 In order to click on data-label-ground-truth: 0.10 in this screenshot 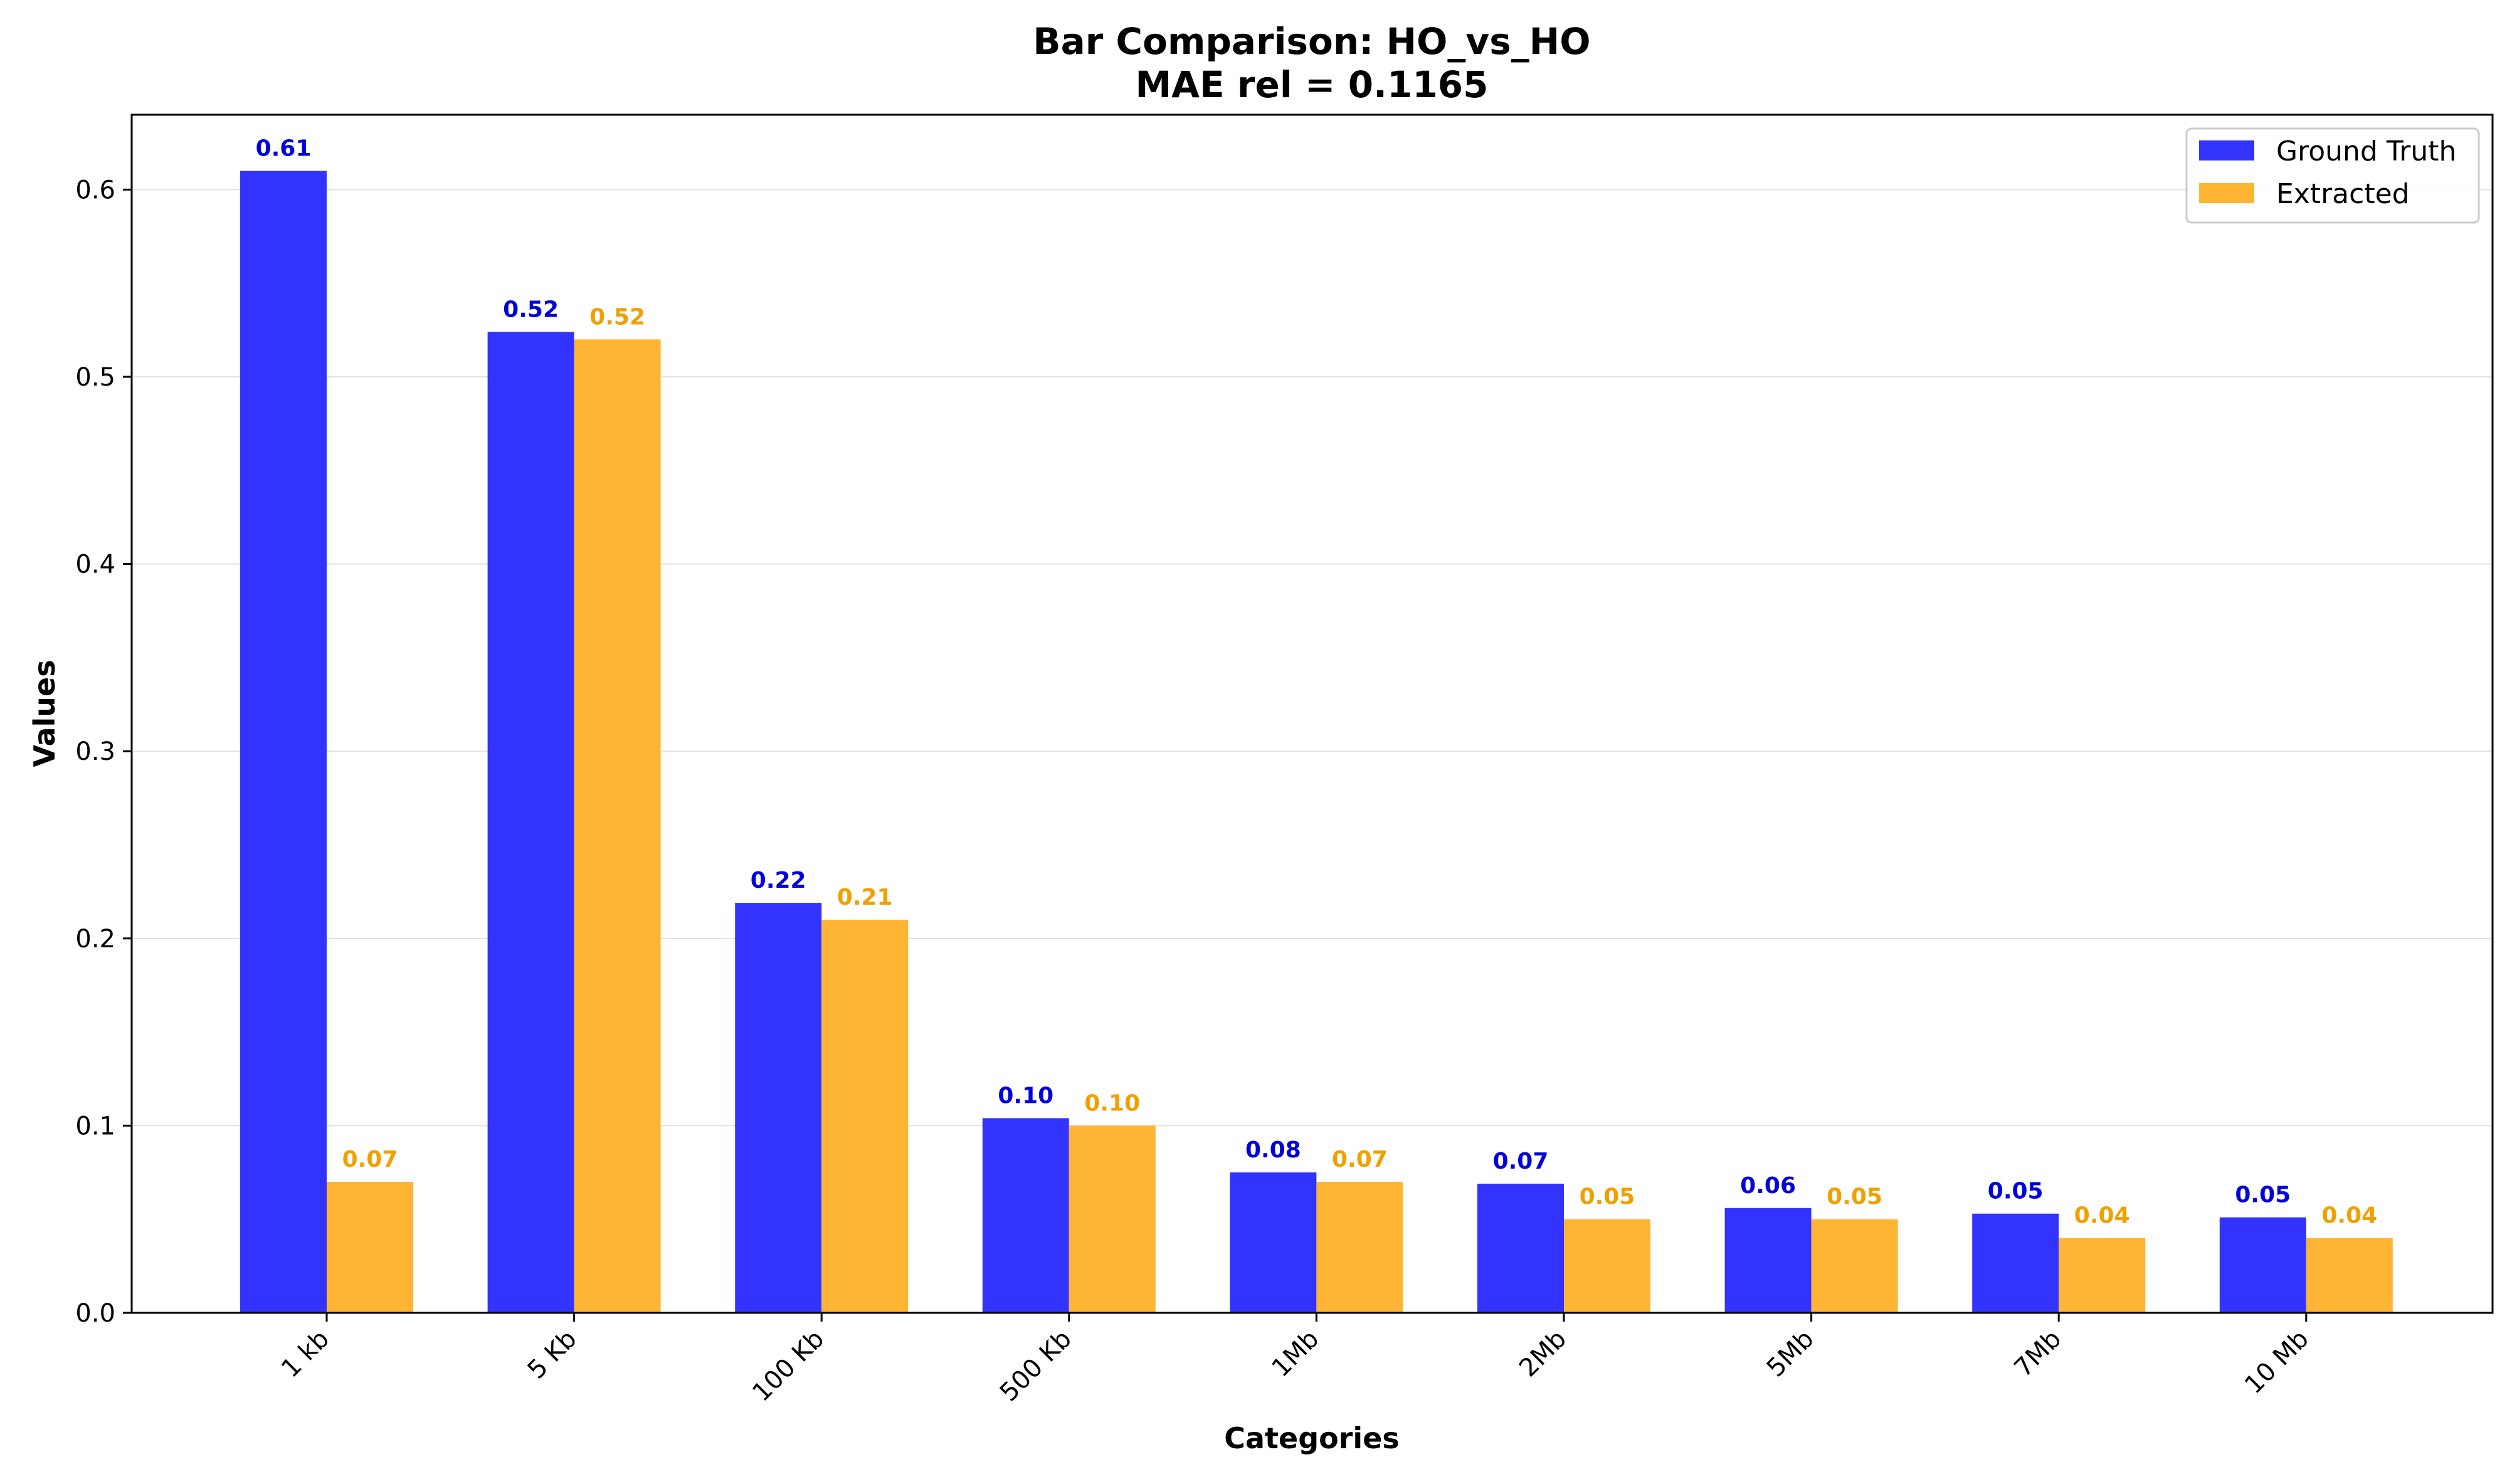, I will do `click(1025, 1095)`.